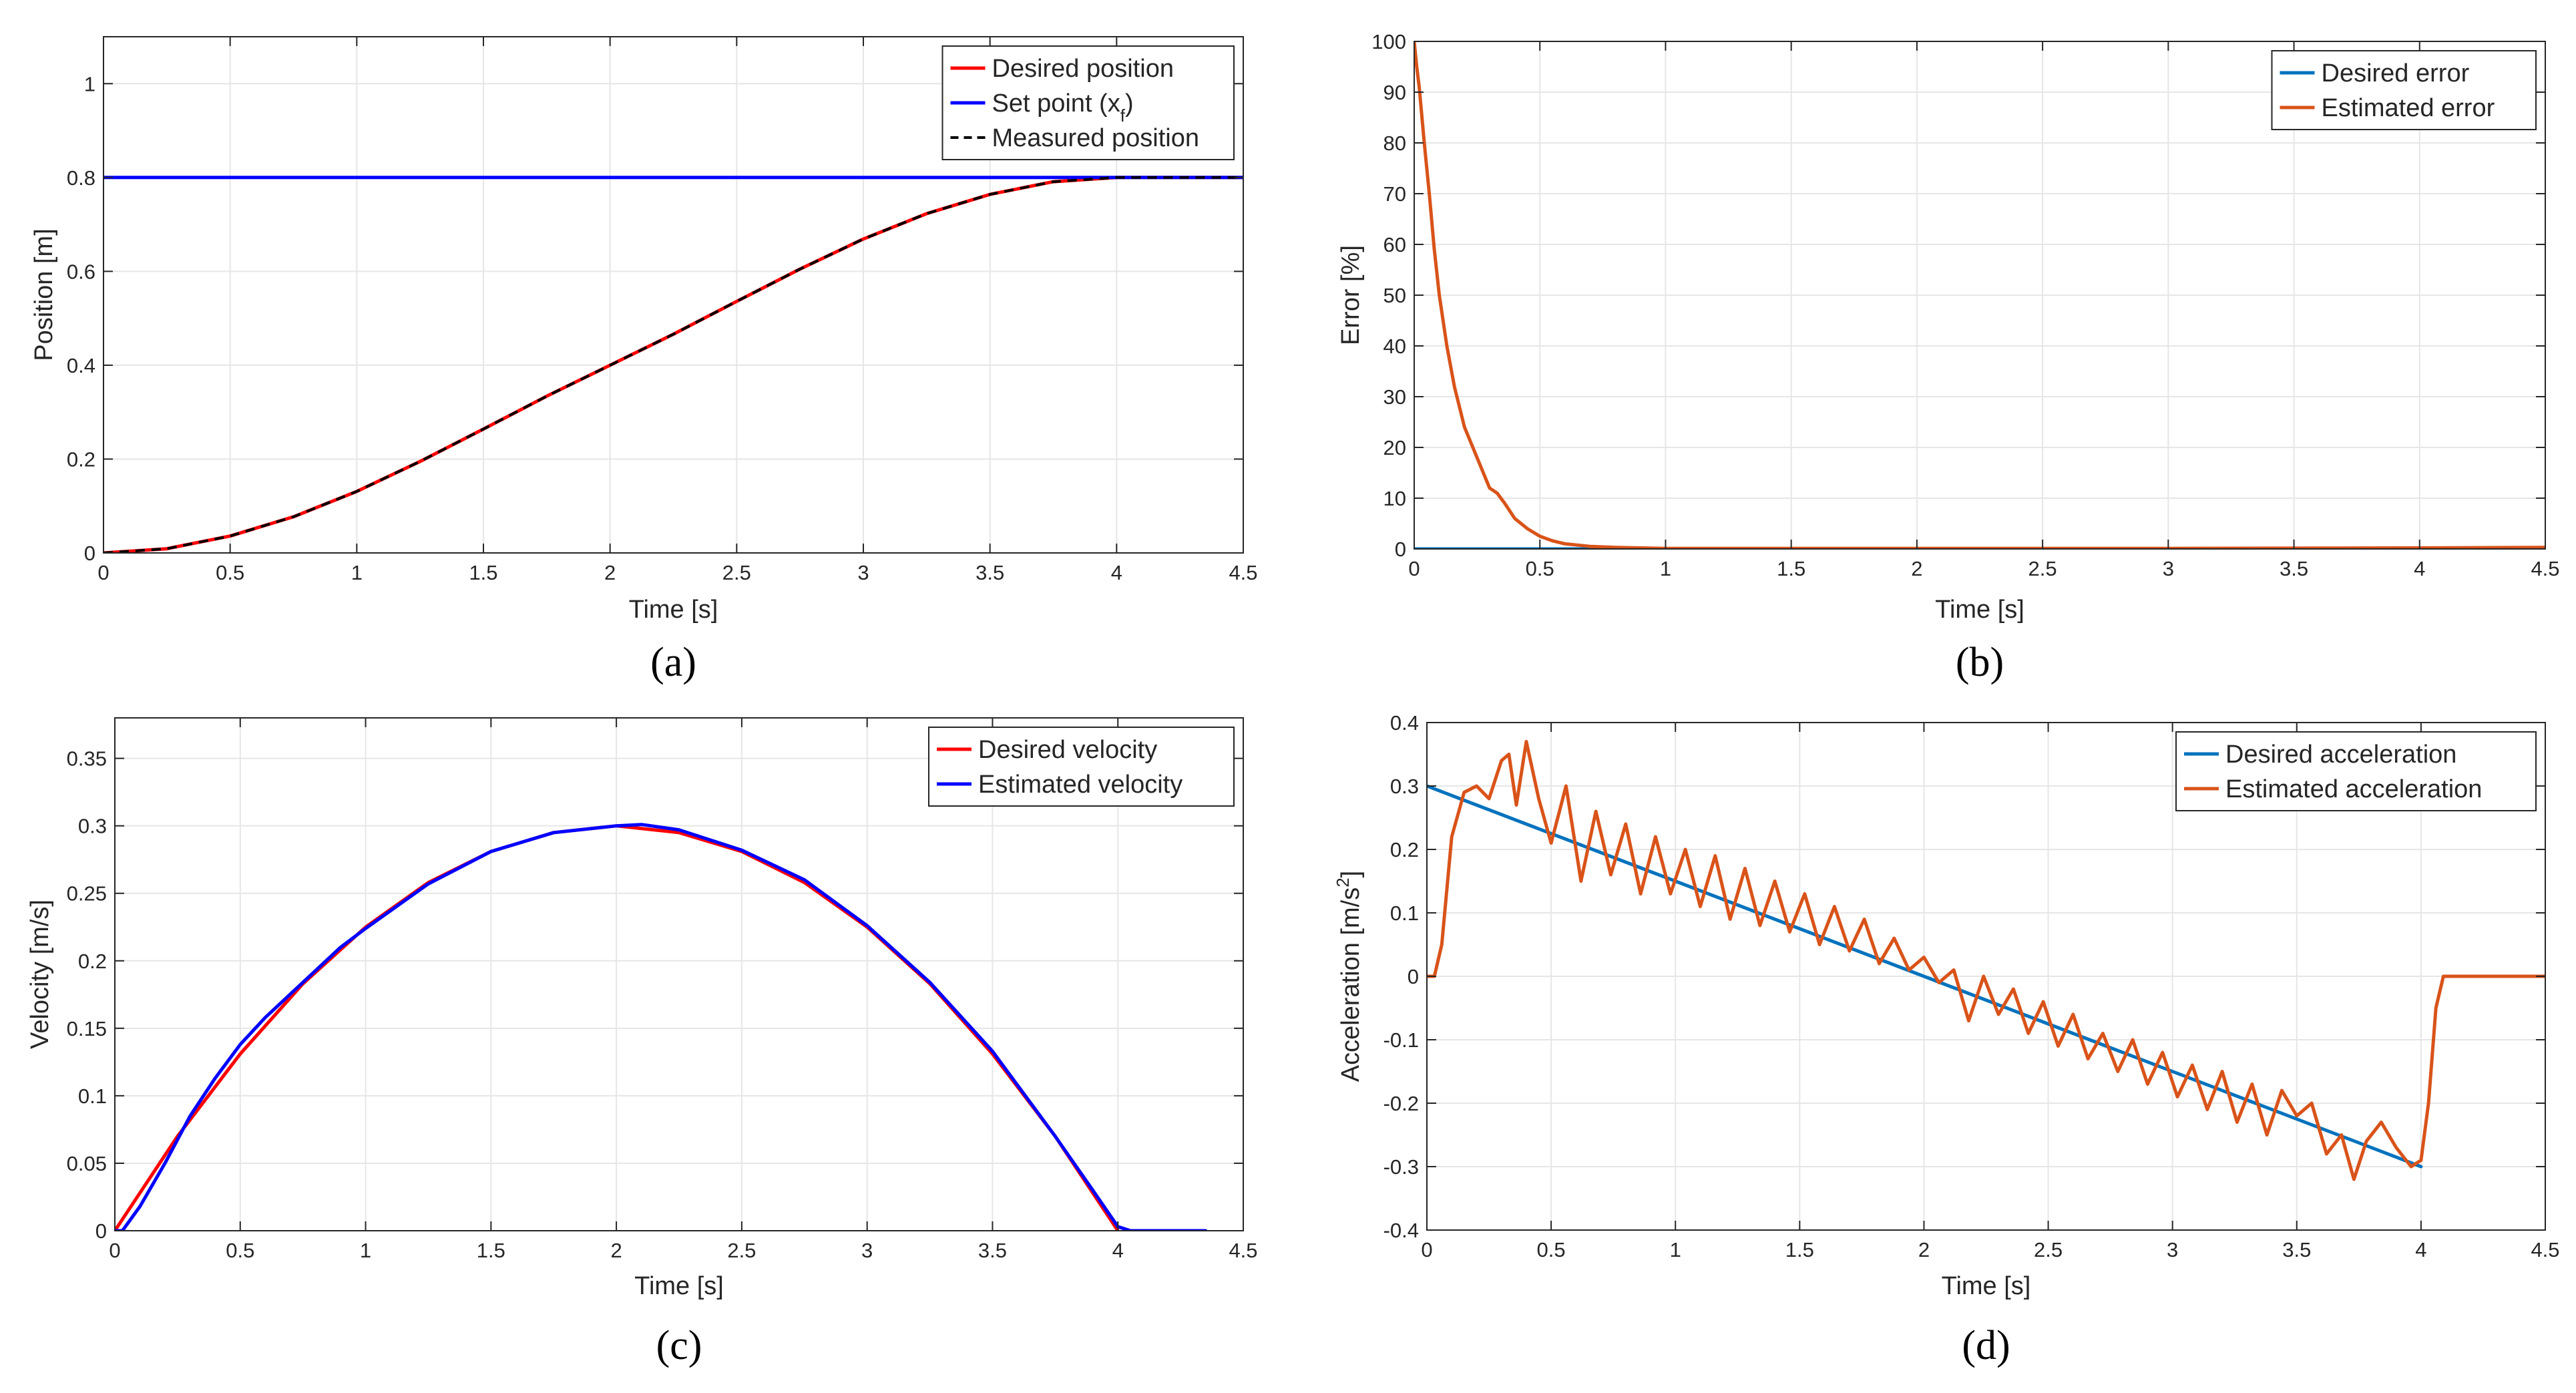  Describe the element at coordinates (81, 178) in the screenshot. I see `y-tick-label: 0.8` at that location.